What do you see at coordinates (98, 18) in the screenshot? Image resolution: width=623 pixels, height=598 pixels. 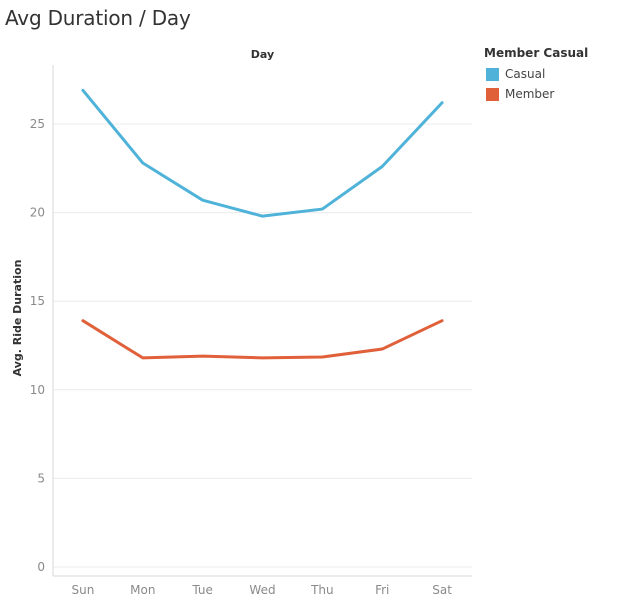 I see `chart-title: Avg Duration / Day` at bounding box center [98, 18].